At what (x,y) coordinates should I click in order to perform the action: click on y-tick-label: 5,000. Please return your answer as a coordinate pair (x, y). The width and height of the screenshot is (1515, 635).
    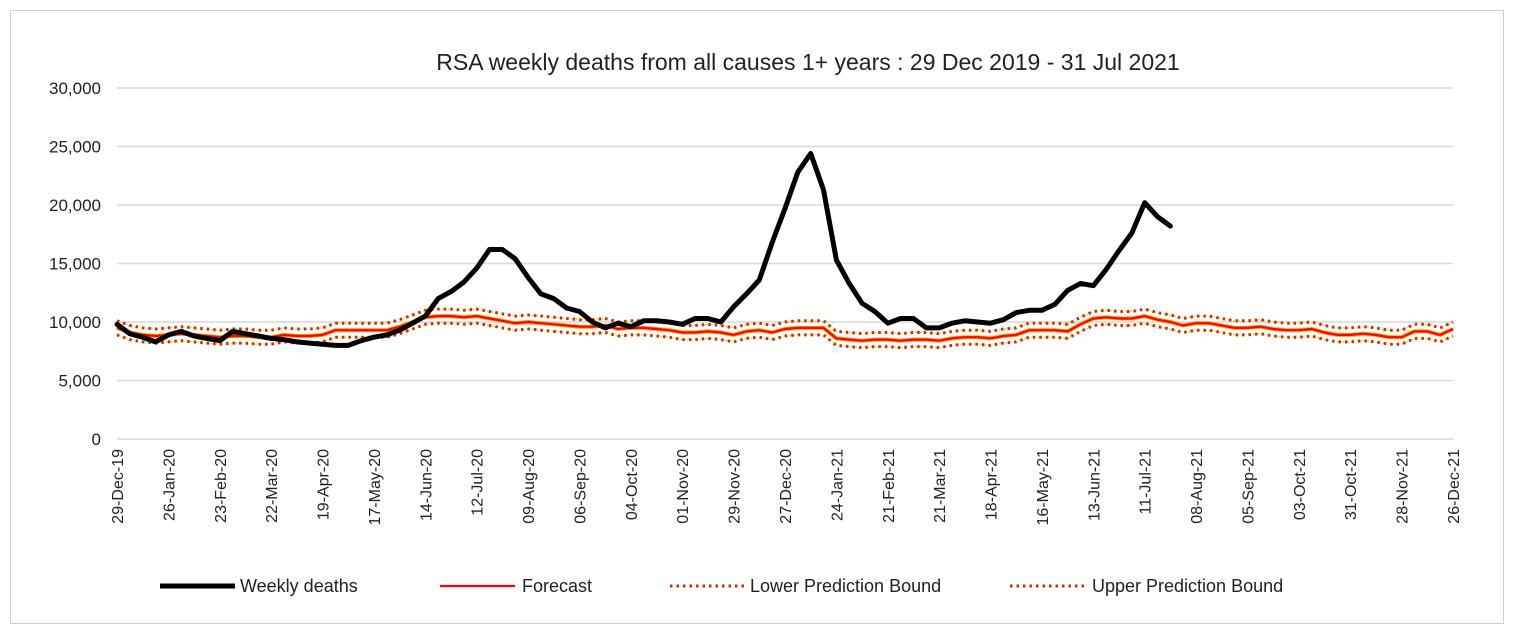
    Looking at the image, I should click on (79, 381).